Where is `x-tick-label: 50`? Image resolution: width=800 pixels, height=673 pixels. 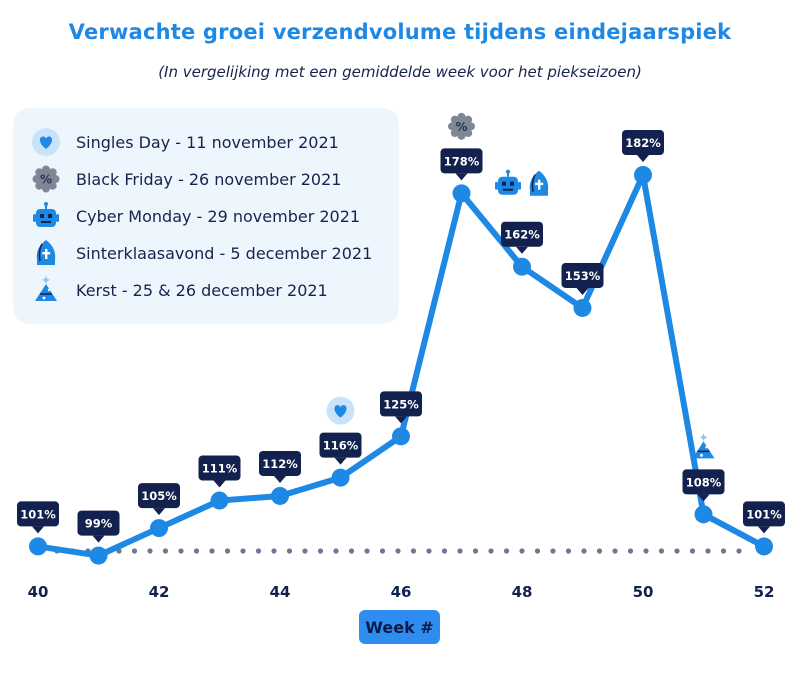
x-tick-label: 50 is located at coordinates (643, 592).